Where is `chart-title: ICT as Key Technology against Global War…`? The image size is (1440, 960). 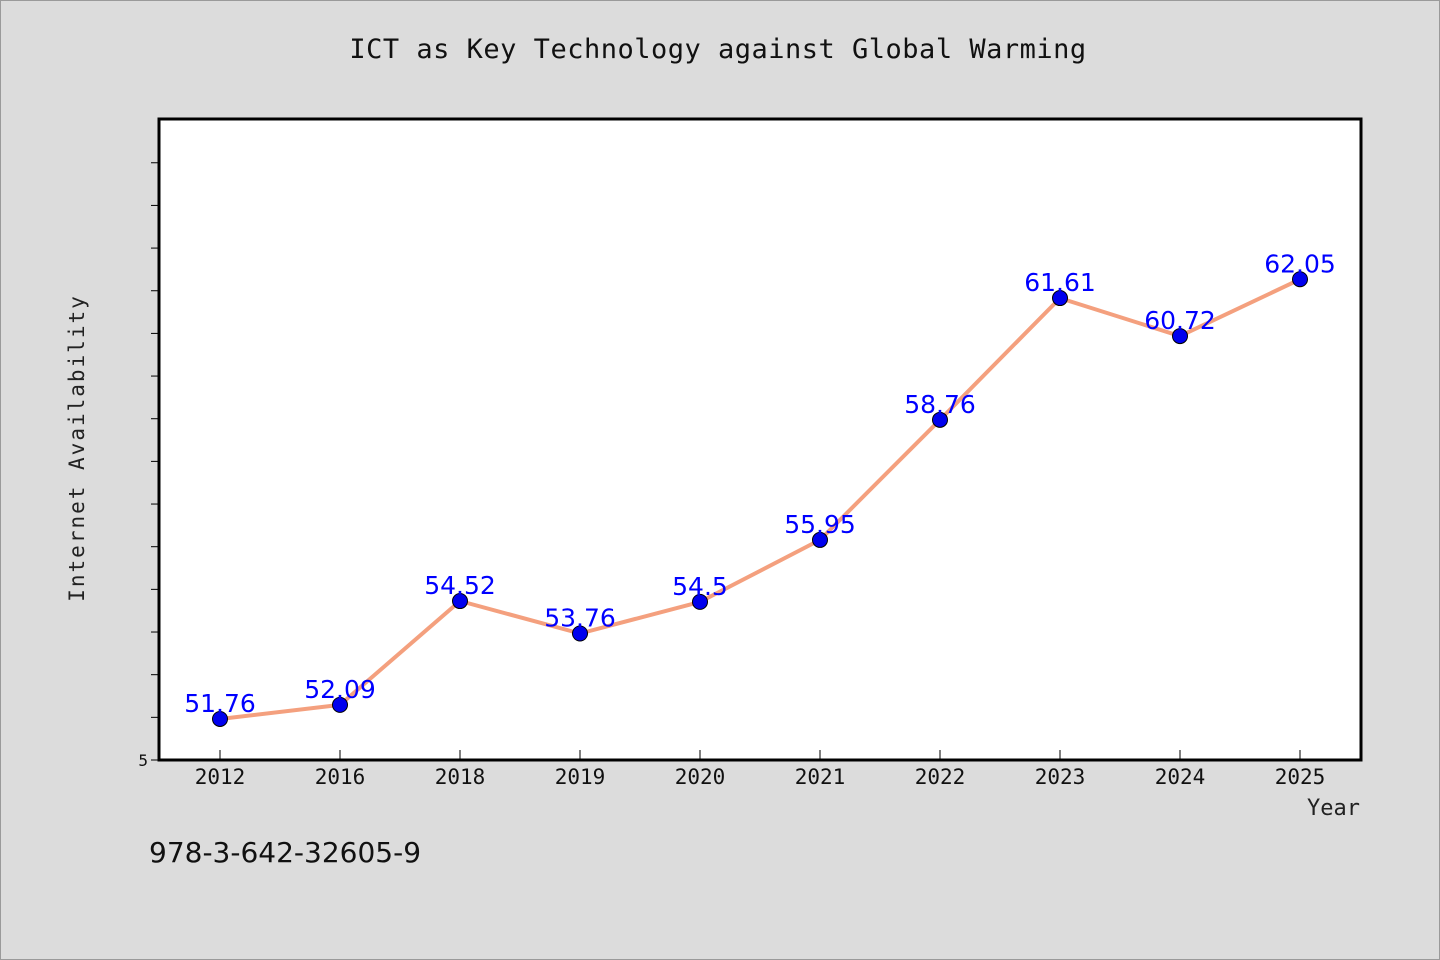
chart-title: ICT as Key Technology against Global War… is located at coordinates (718, 49).